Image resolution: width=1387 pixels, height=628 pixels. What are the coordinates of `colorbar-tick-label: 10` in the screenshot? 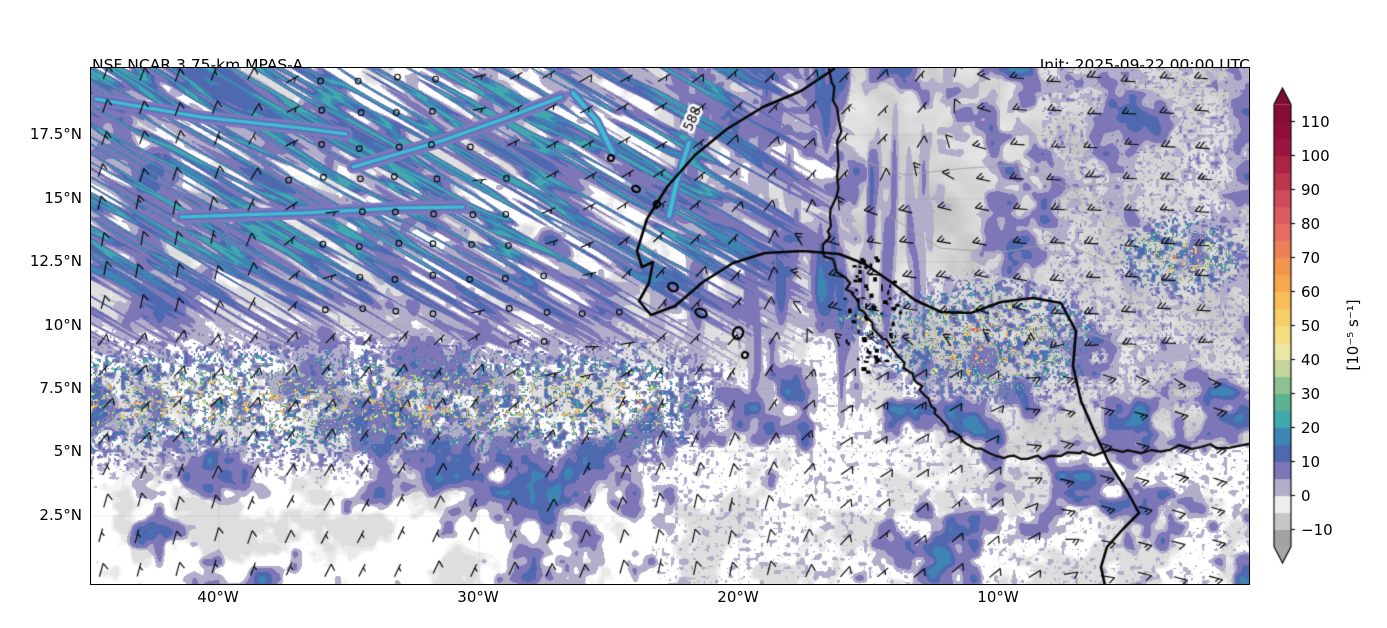 It's located at (1311, 461).